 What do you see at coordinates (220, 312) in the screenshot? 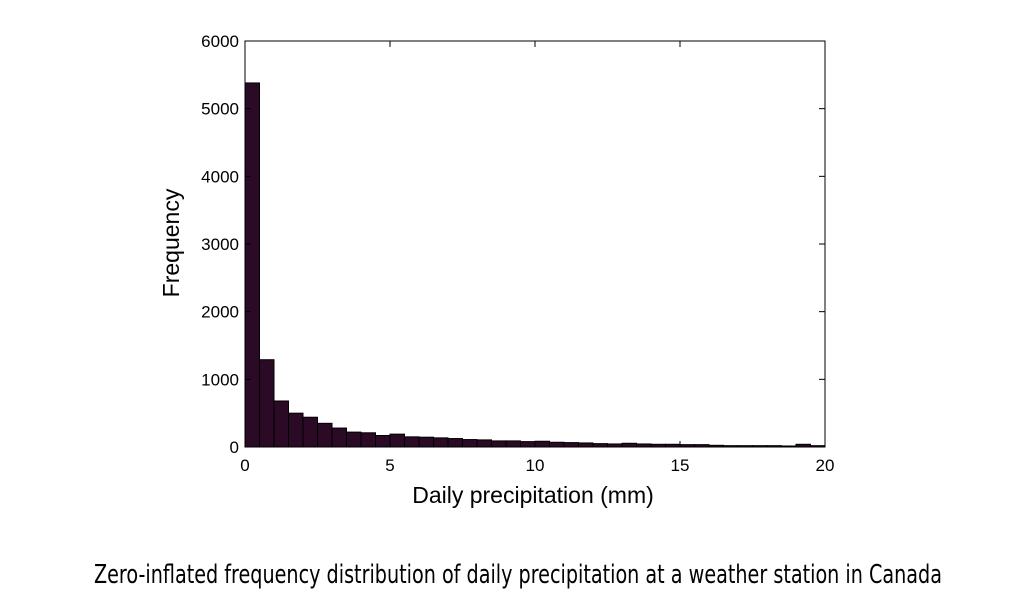
I see `y-tick-label: 2000` at bounding box center [220, 312].